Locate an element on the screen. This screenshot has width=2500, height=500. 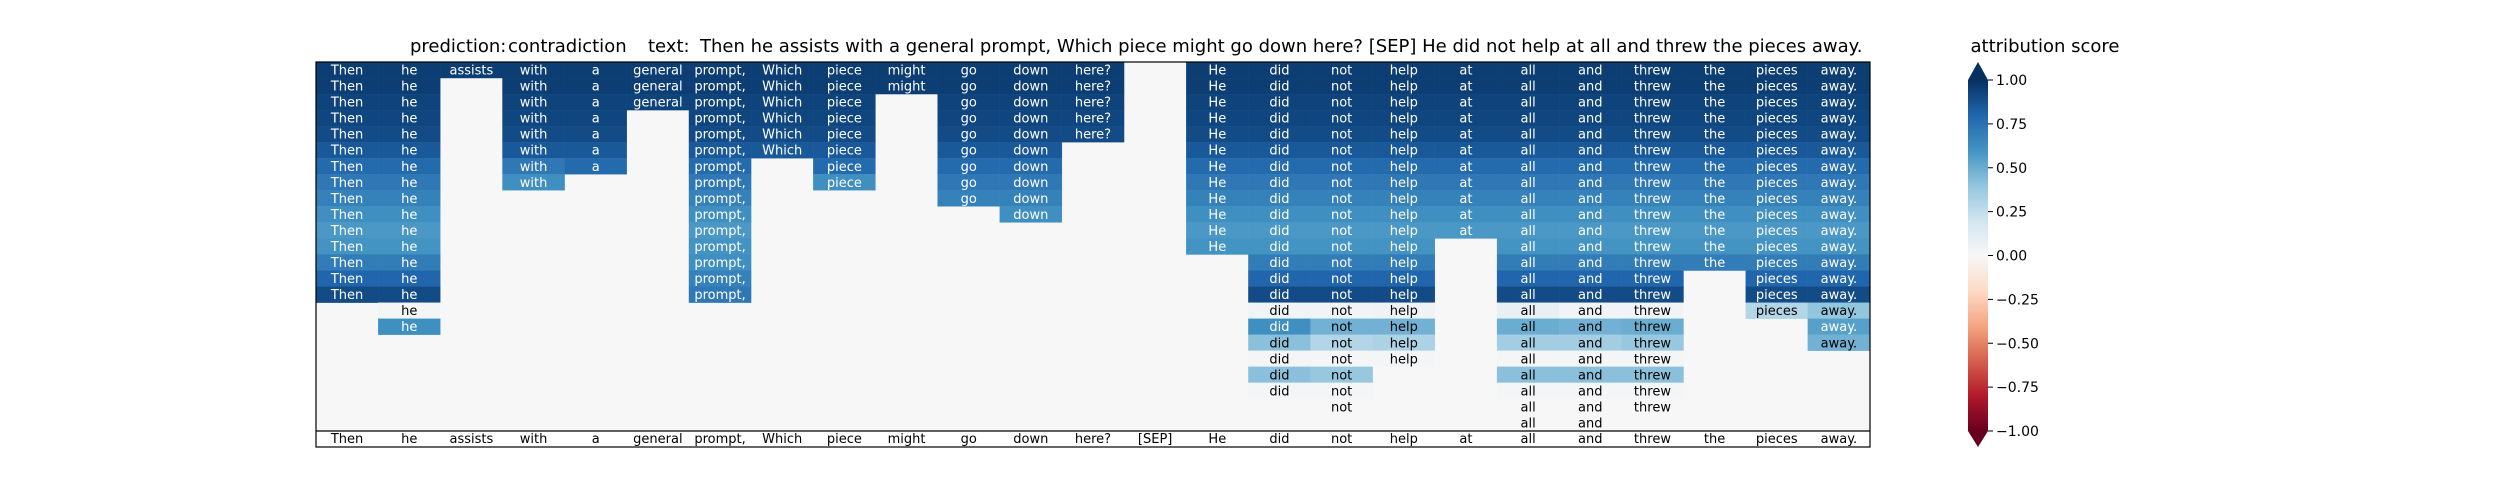
heatmap-cell-token: Which is located at coordinates (782, 71).